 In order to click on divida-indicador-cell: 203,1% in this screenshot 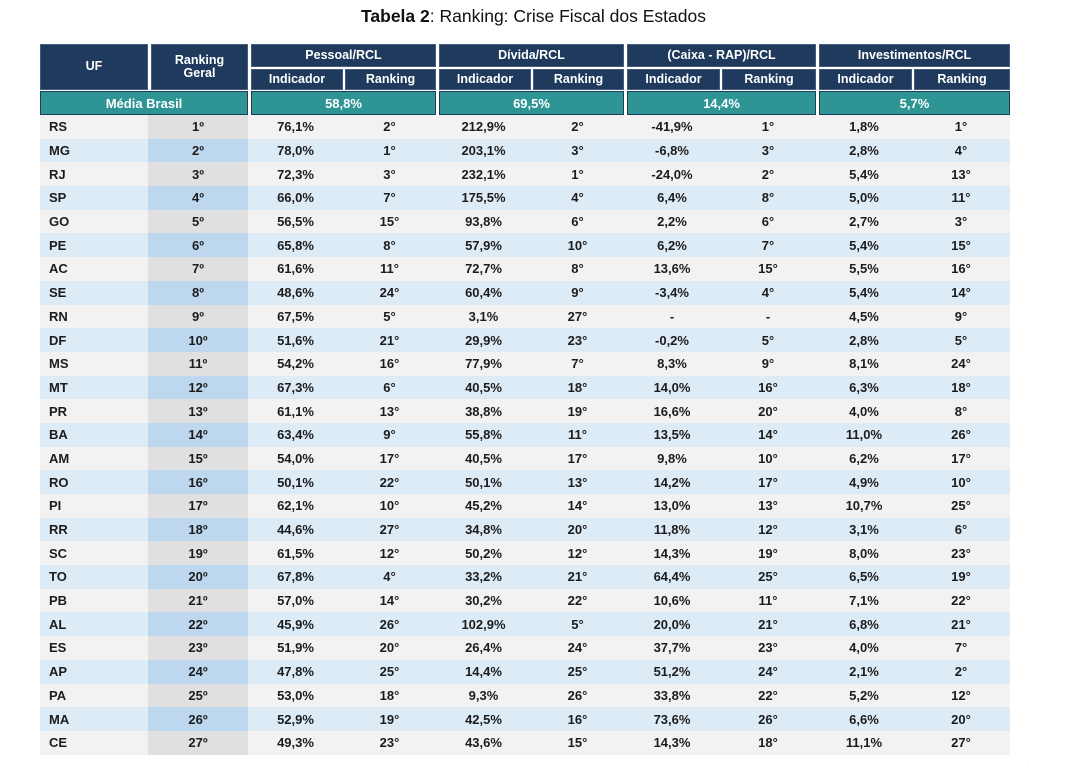, I will do `click(483, 150)`.